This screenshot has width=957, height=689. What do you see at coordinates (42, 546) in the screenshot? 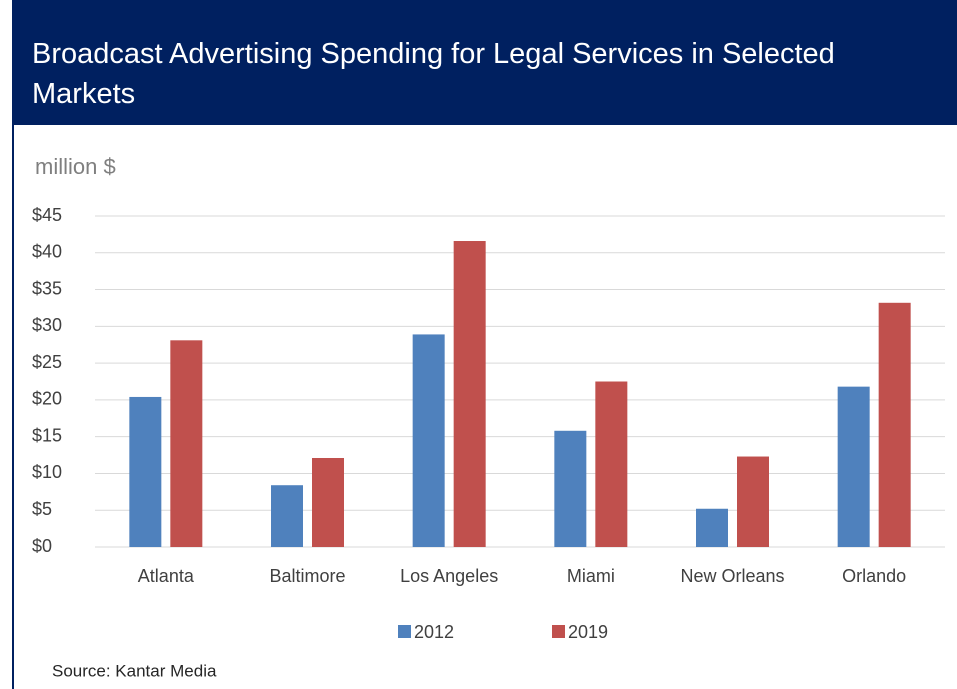
I see `y-tick-label: $0` at bounding box center [42, 546].